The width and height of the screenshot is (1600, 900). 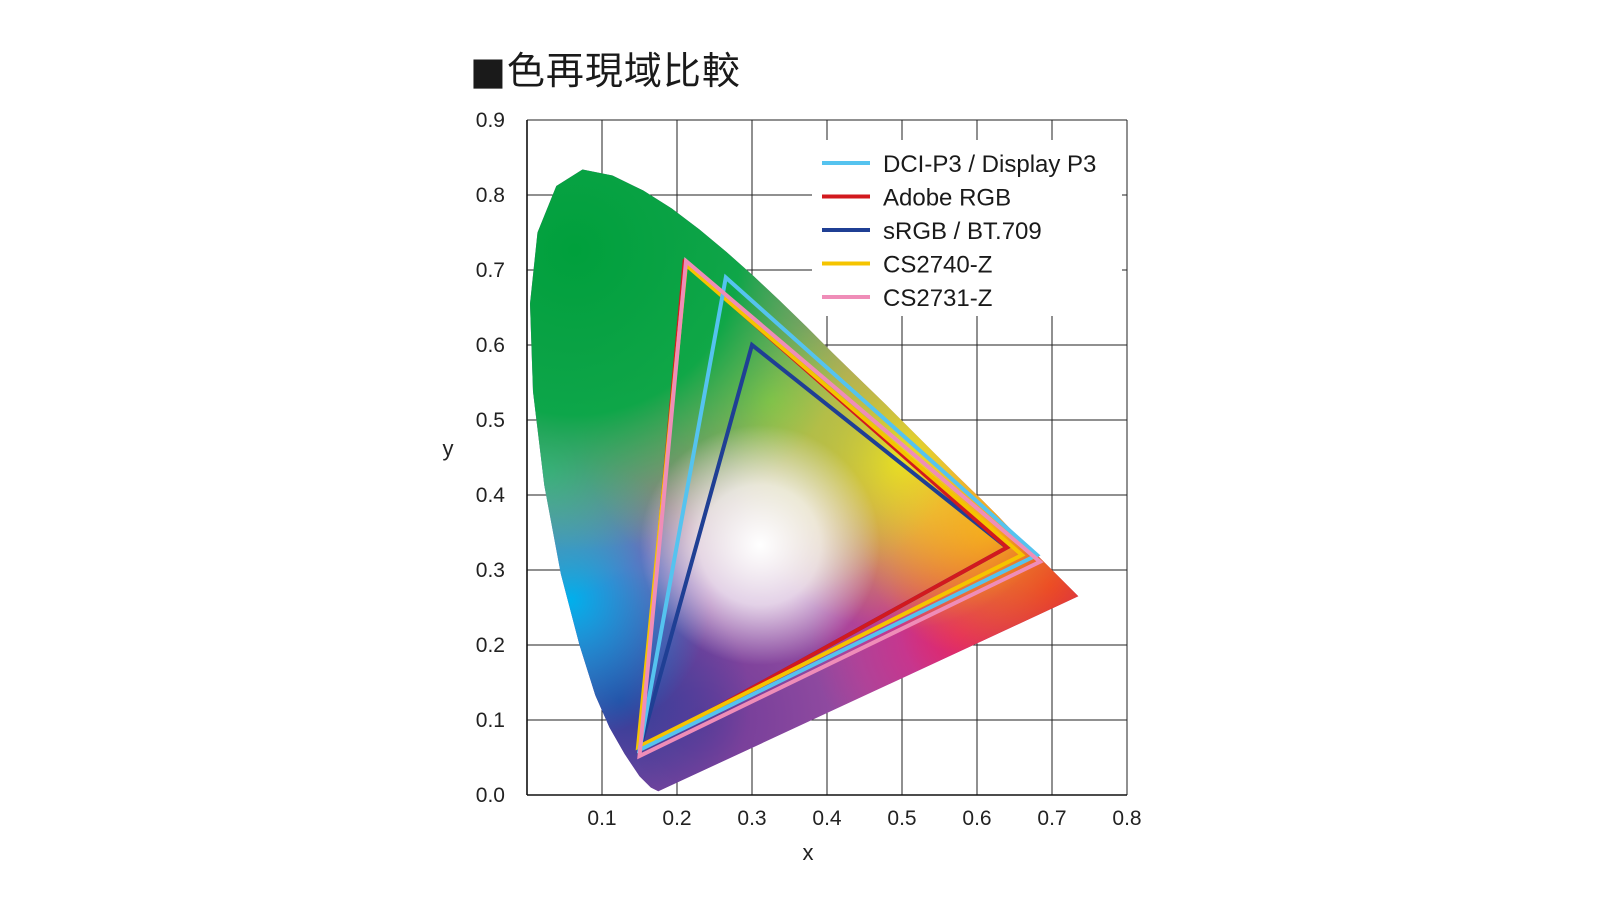 What do you see at coordinates (490, 645) in the screenshot?
I see `y-tick-label: 0.2` at bounding box center [490, 645].